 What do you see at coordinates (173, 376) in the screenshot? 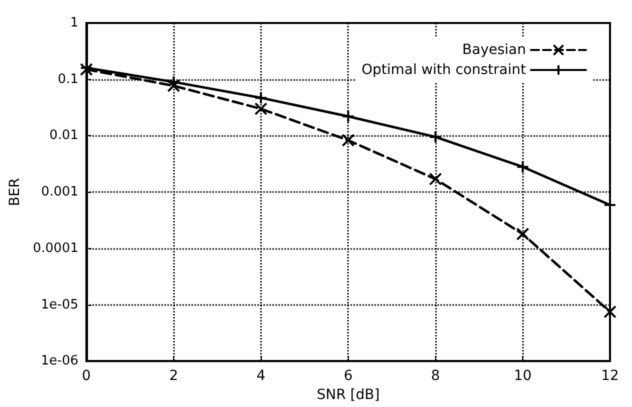
I see `x-tick-label: 2` at bounding box center [173, 376].